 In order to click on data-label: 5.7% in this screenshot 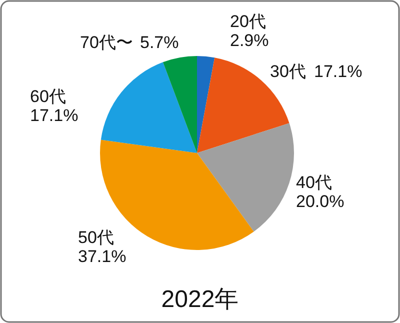, I will do `click(159, 42)`.